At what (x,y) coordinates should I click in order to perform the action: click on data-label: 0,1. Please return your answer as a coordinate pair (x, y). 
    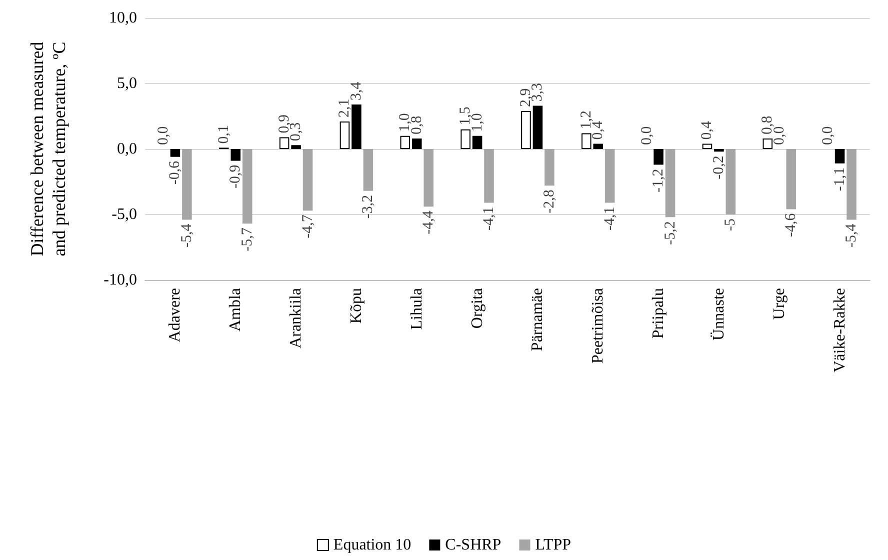
    Looking at the image, I should click on (224, 134).